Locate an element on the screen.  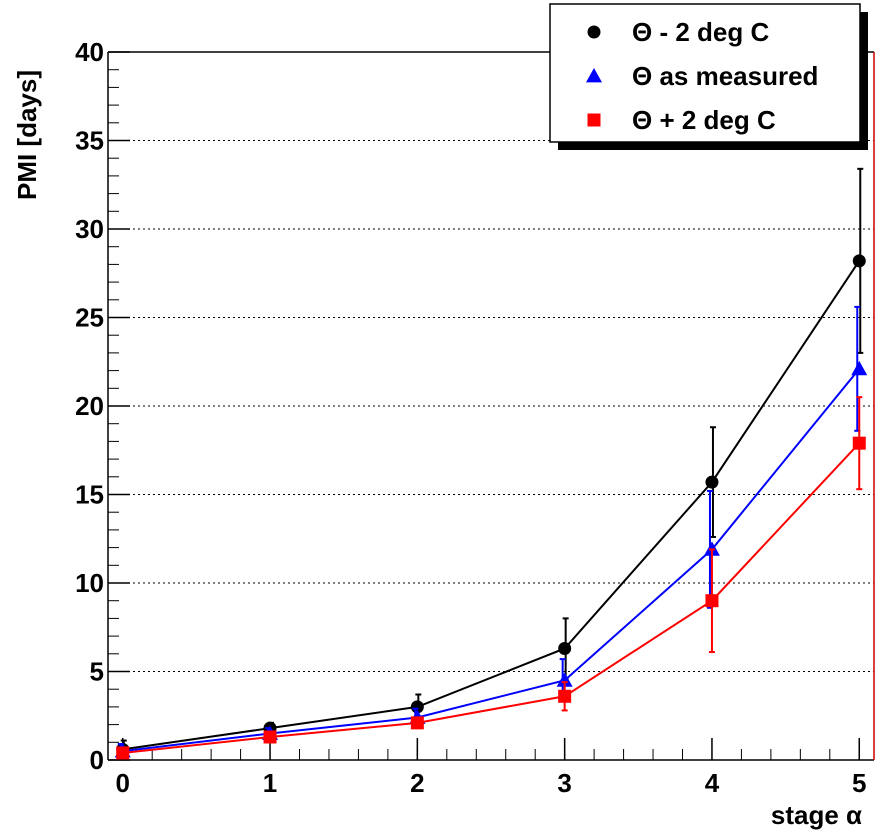
y-tick-label-35: 35 is located at coordinates (89, 141).